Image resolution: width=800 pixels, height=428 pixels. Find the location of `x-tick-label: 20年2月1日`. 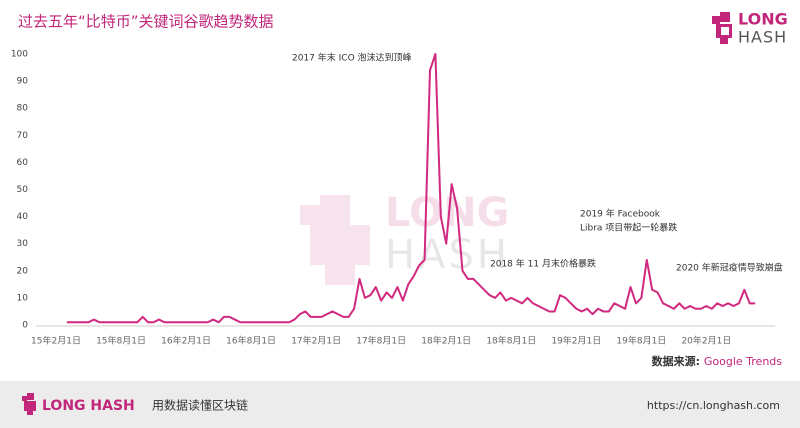

x-tick-label: 20年2月1日 is located at coordinates (706, 341).